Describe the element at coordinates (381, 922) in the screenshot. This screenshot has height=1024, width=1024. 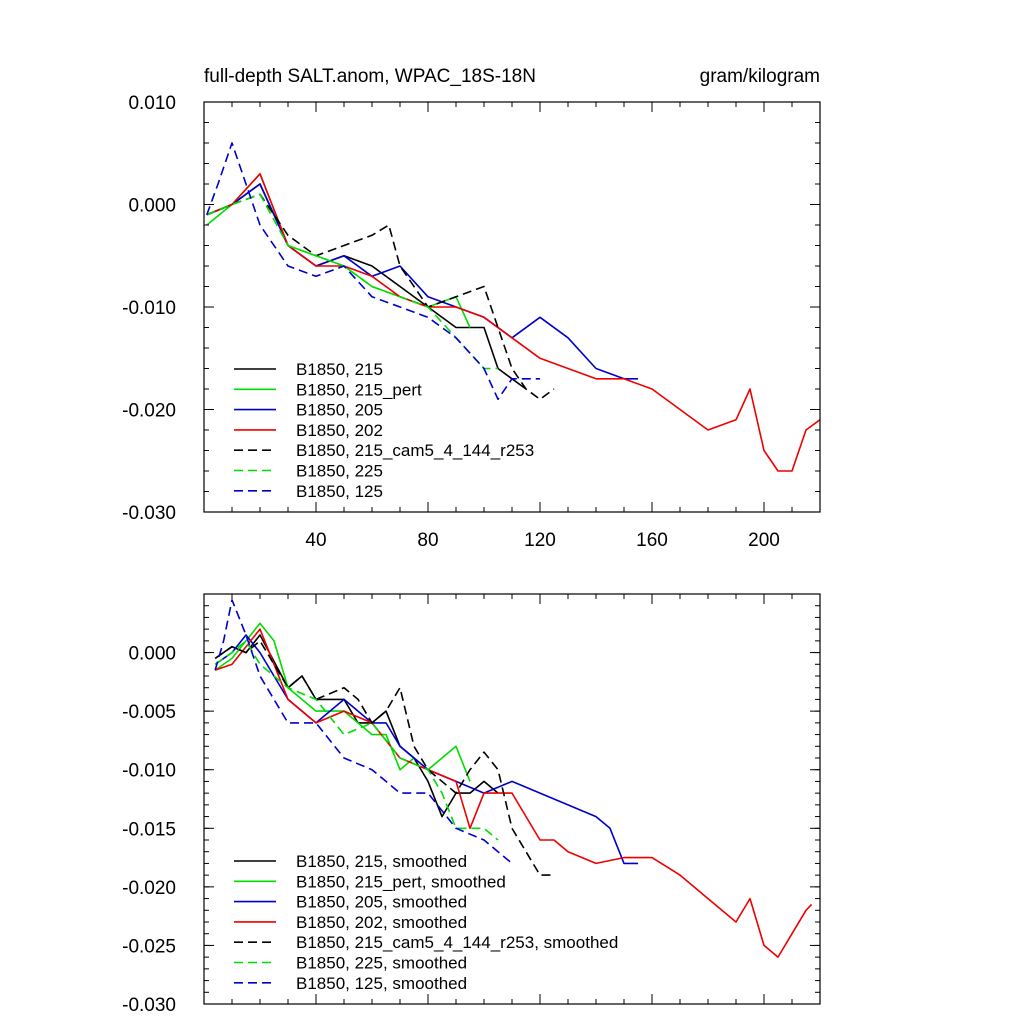
I see `legend-label: B1850, 202, smoothed` at that location.